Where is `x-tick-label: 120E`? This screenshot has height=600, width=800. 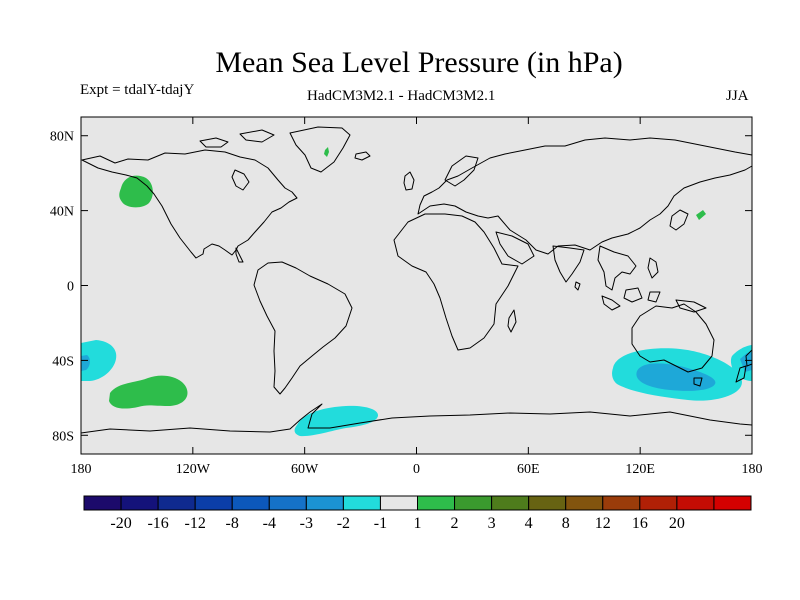
x-tick-label: 120E is located at coordinates (640, 469).